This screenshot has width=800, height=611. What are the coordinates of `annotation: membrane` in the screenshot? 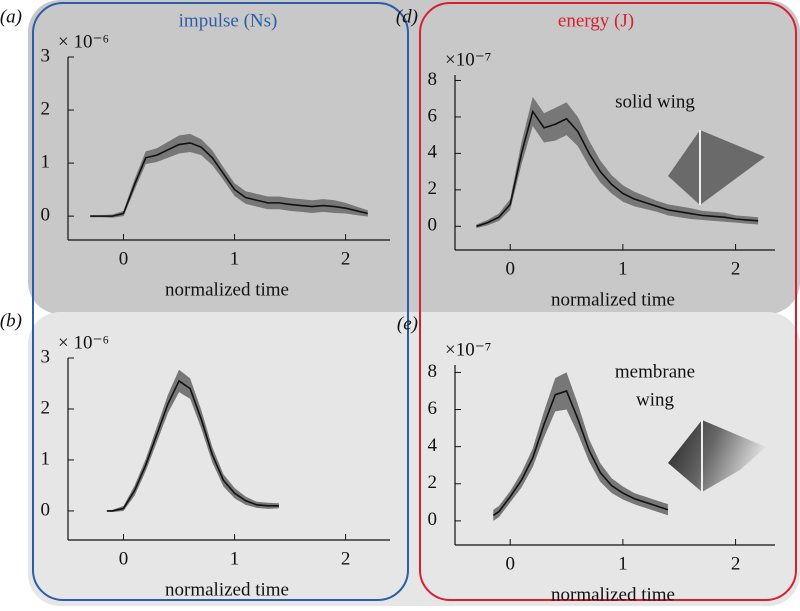 It's located at (655, 371).